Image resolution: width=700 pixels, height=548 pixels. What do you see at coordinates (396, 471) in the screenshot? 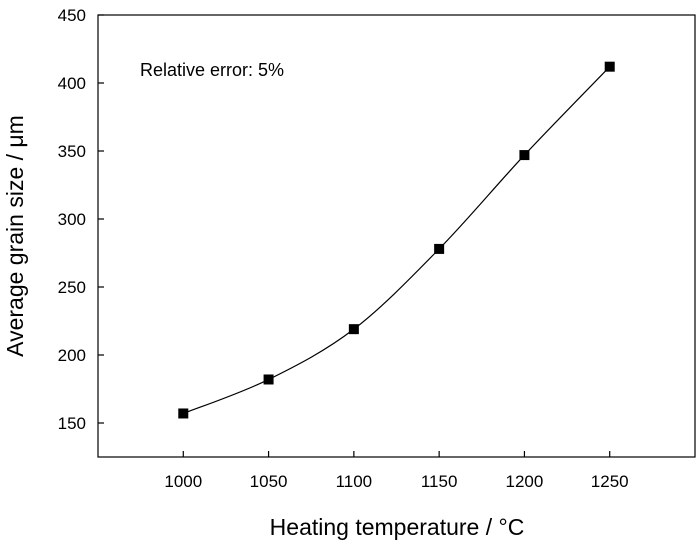
I see `x-axis-ticks: 1000 1050 1100 1150 1200 1250` at bounding box center [396, 471].